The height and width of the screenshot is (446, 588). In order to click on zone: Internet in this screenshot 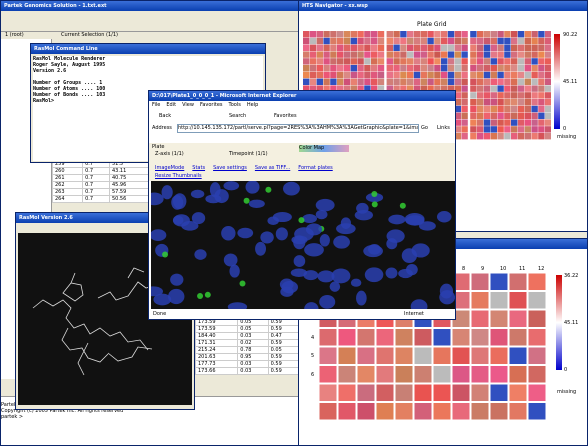, I will do `click(414, 314)`.